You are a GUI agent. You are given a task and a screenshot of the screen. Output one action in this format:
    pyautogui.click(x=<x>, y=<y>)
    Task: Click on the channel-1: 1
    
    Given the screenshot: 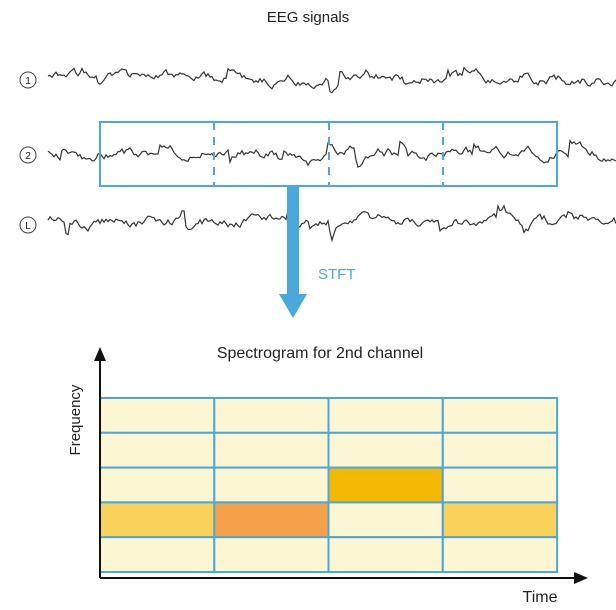 What is the action you would take?
    pyautogui.click(x=317, y=80)
    